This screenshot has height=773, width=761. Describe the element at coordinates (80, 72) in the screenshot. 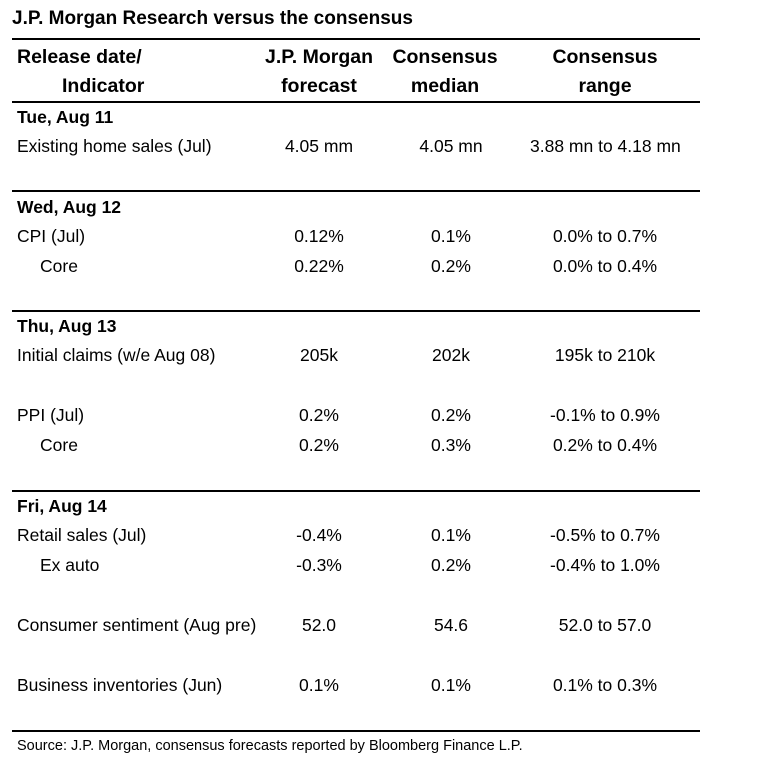

I see `header-release-date-indicator: Release date/ Indicator` at that location.